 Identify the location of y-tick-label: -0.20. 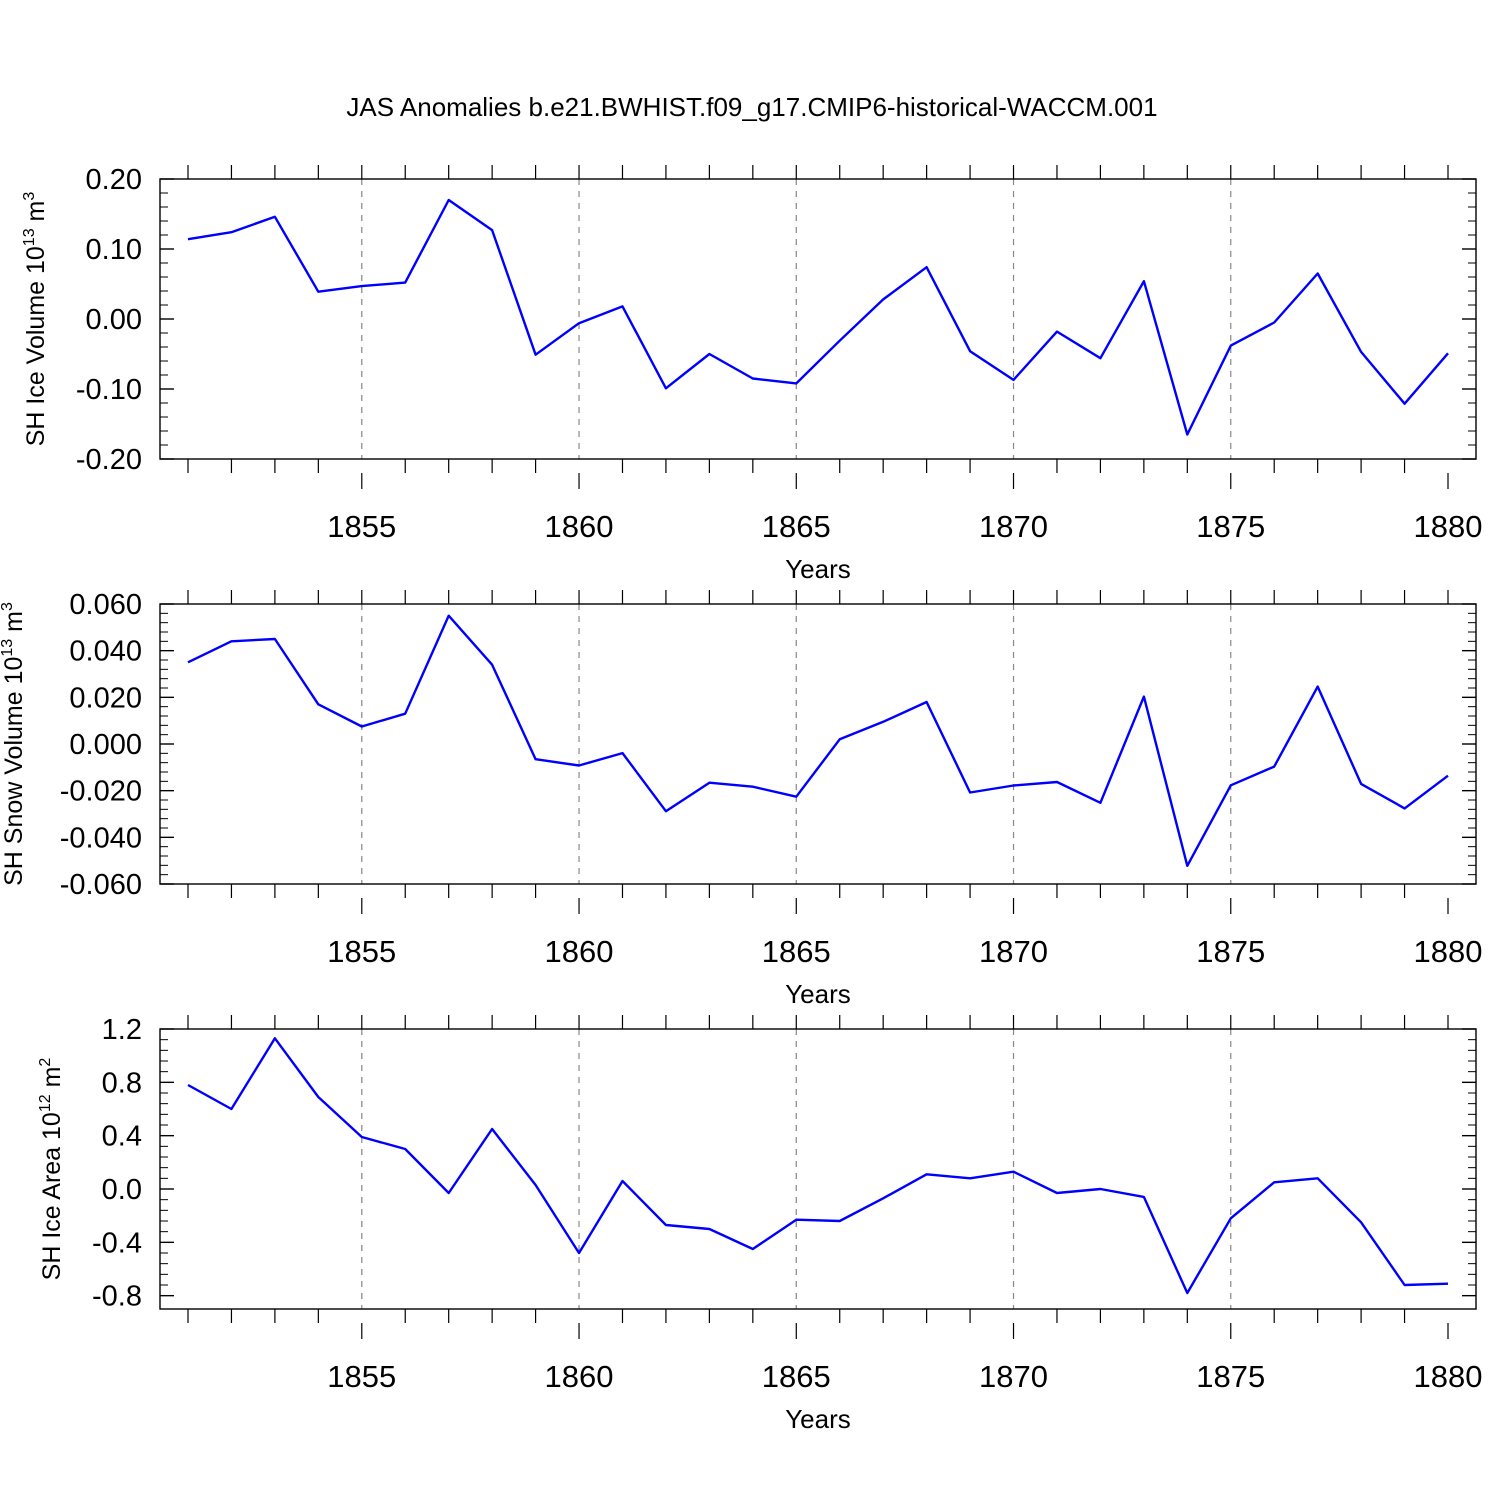
(109, 460).